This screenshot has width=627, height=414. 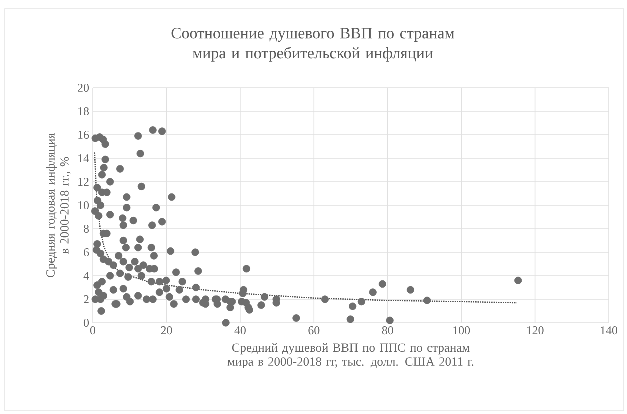 What do you see at coordinates (84, 111) in the screenshot?
I see `y-tick-label: 18` at bounding box center [84, 111].